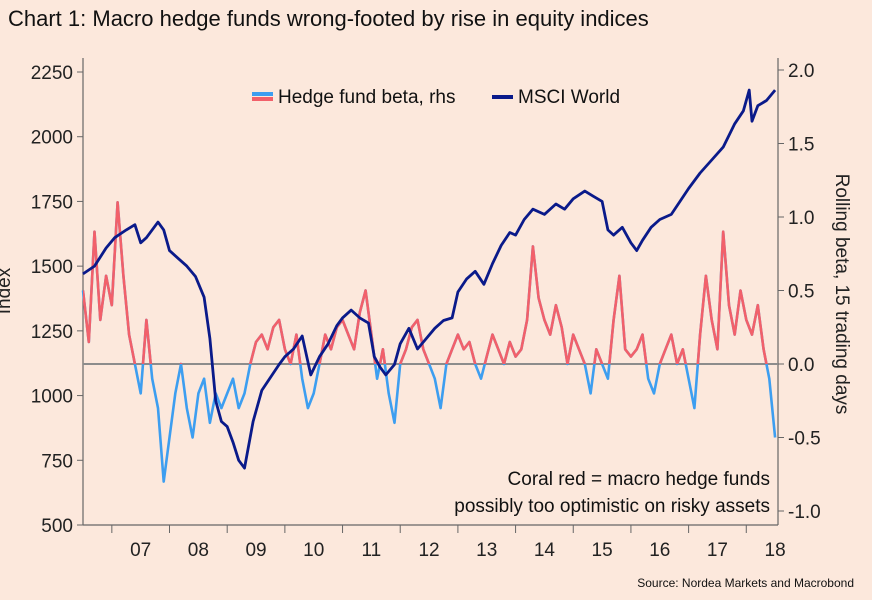  I want to click on x-tick-label: 13, so click(486, 550).